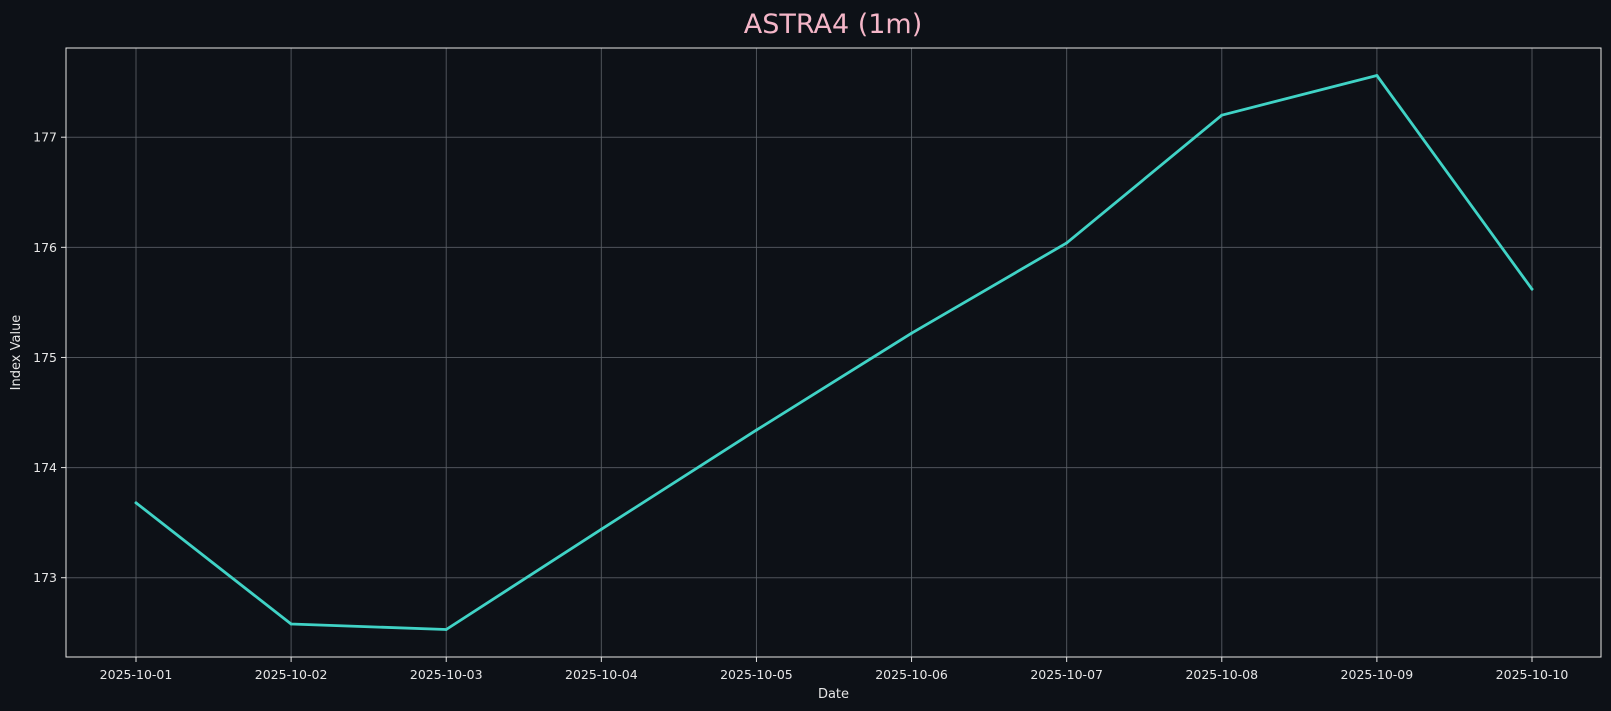 This screenshot has height=711, width=1611. What do you see at coordinates (45, 137) in the screenshot?
I see `y-tick-label: 177` at bounding box center [45, 137].